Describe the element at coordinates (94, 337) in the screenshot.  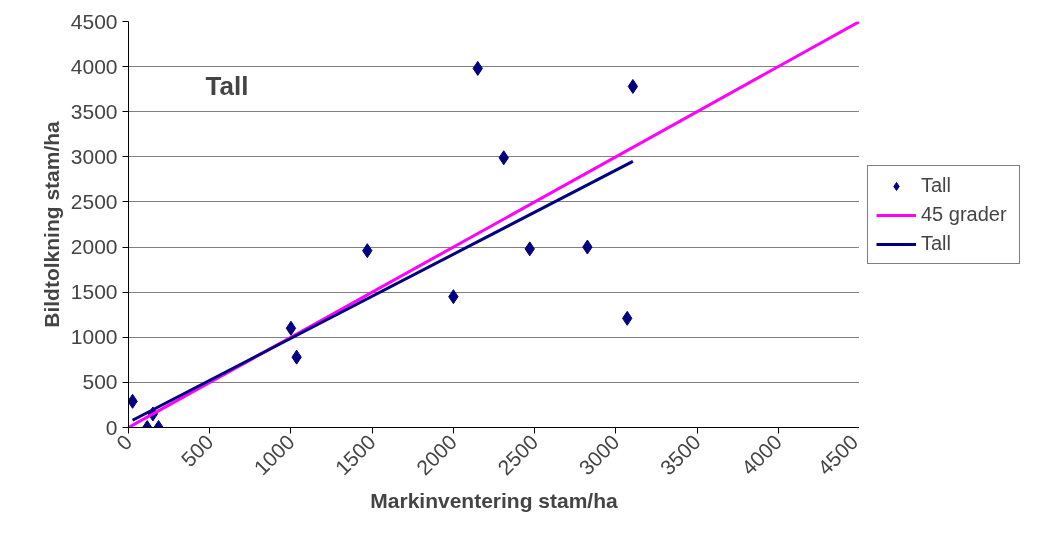
I see `y-tick-label: 1000` at that location.